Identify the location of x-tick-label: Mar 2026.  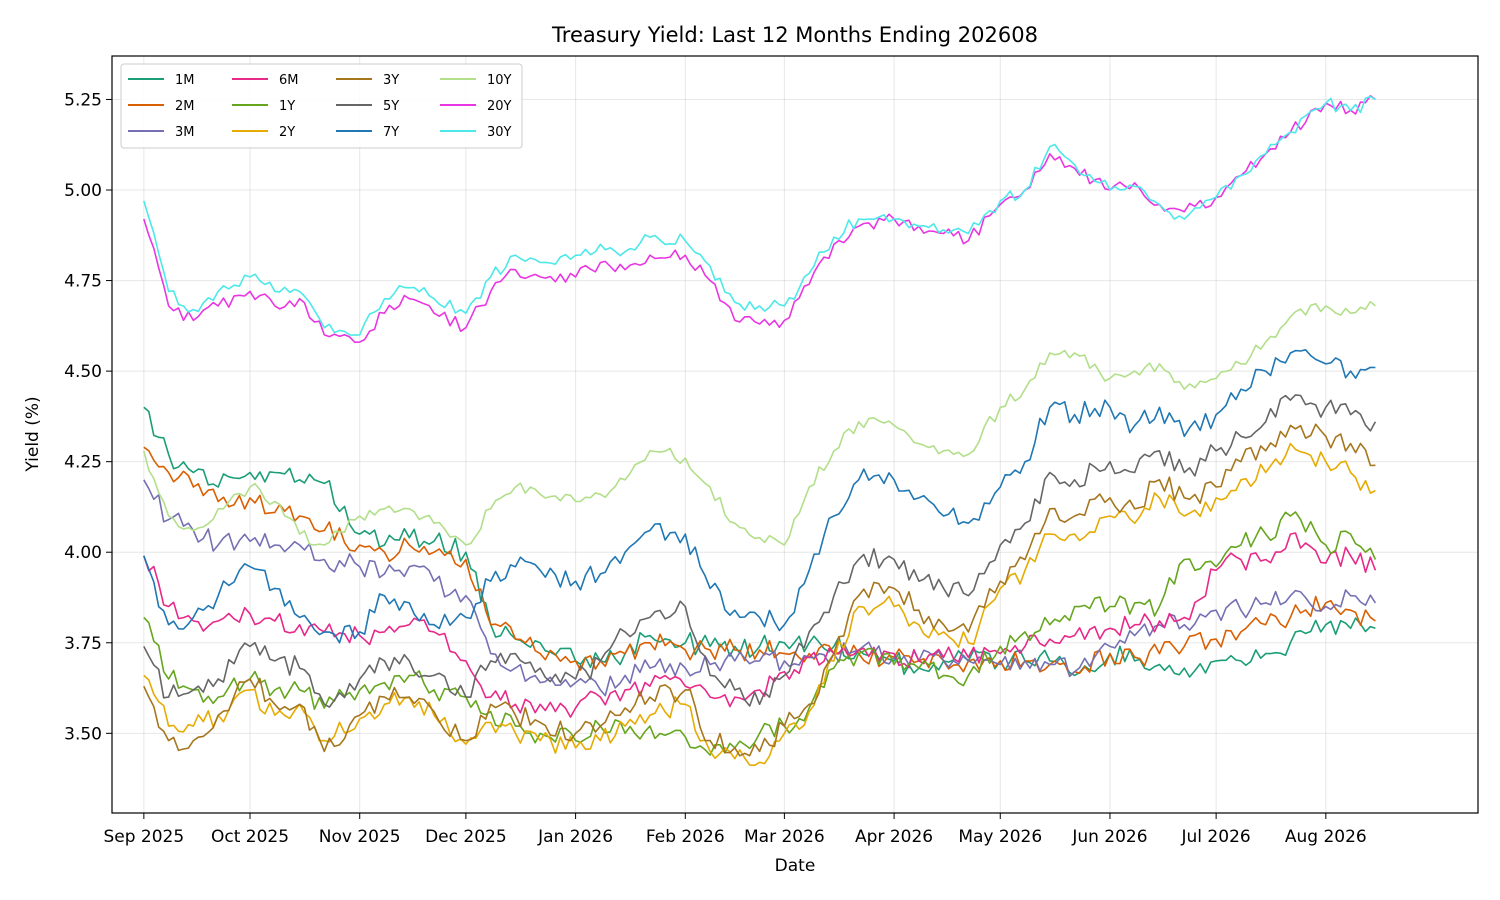
(784, 837).